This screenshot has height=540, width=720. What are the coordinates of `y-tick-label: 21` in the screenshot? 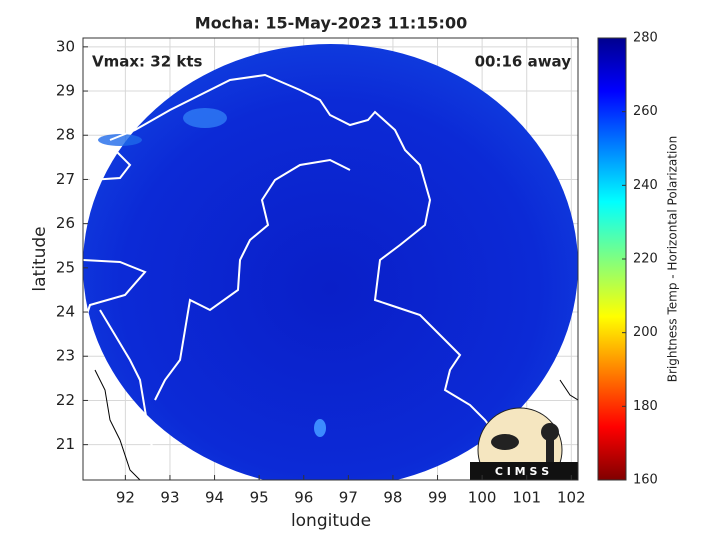 It's located at (65, 444).